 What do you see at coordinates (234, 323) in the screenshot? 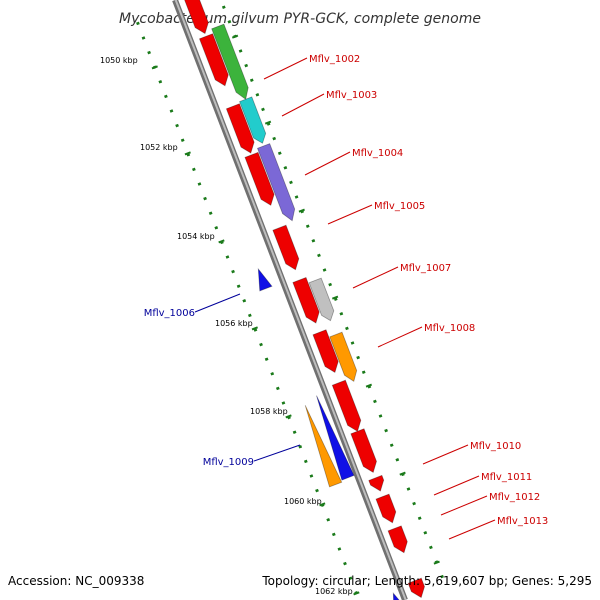
I see `tick-label: 1056 kbp` at bounding box center [234, 323].